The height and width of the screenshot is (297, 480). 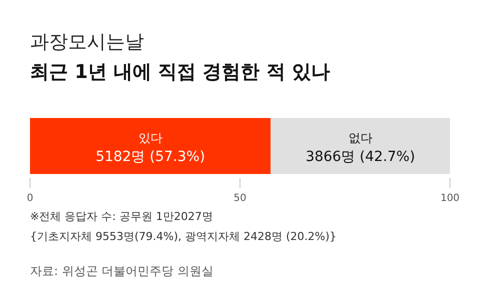 I want to click on data-label: 3866명 (42.7%), so click(x=361, y=157).